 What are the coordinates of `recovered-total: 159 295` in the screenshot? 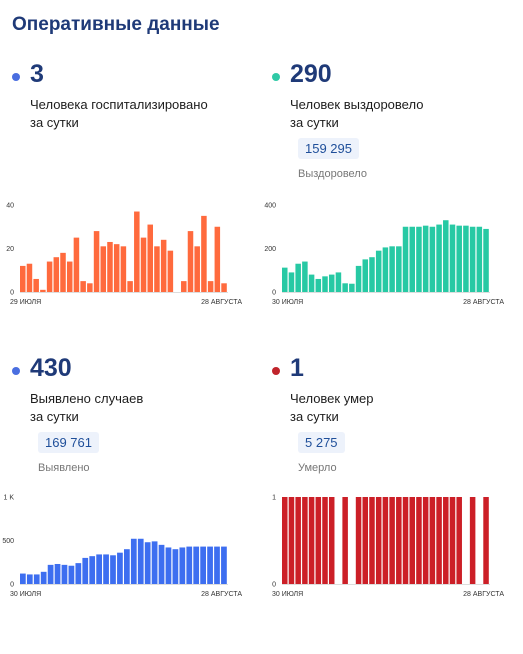 It's located at (328, 148).